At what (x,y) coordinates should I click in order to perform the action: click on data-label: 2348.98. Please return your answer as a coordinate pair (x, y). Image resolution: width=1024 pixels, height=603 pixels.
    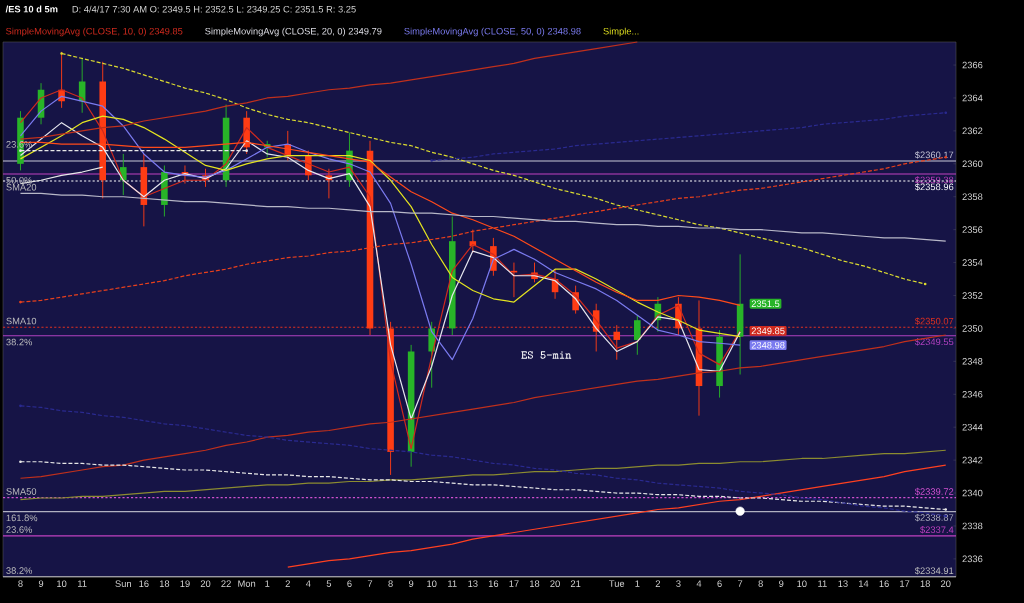
    Looking at the image, I should click on (768, 345).